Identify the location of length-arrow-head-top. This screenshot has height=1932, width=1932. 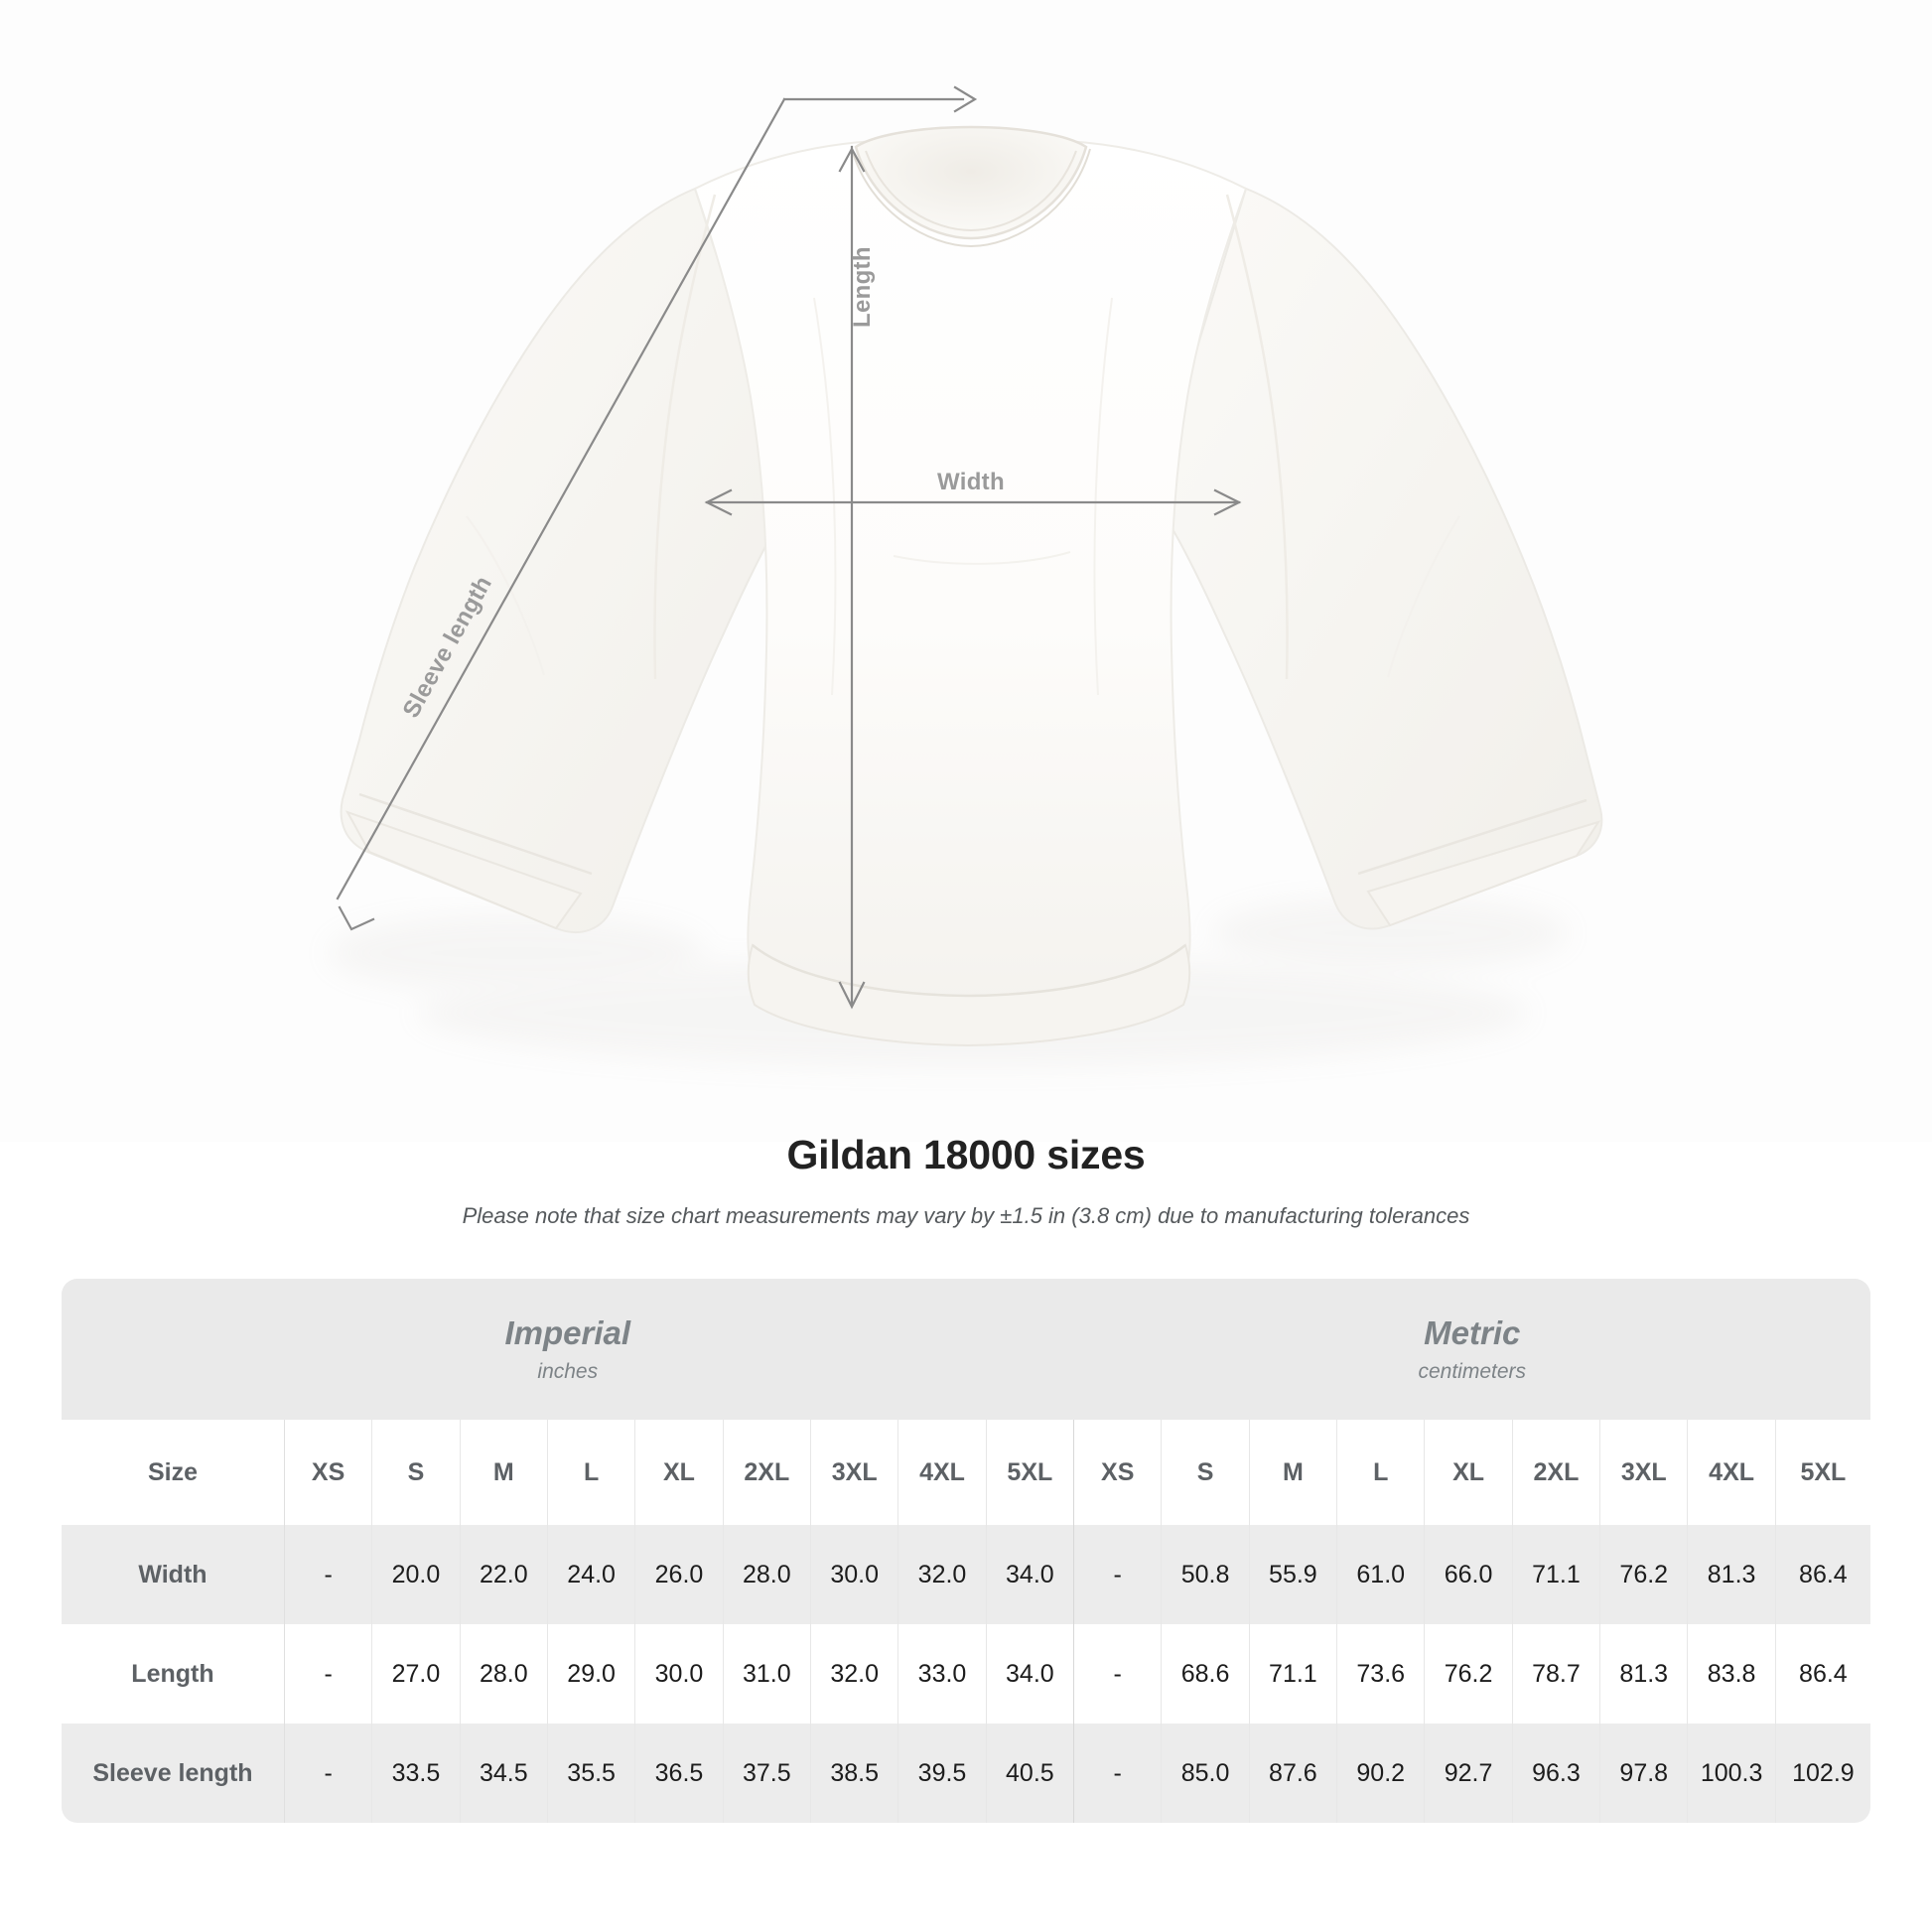
(852, 159).